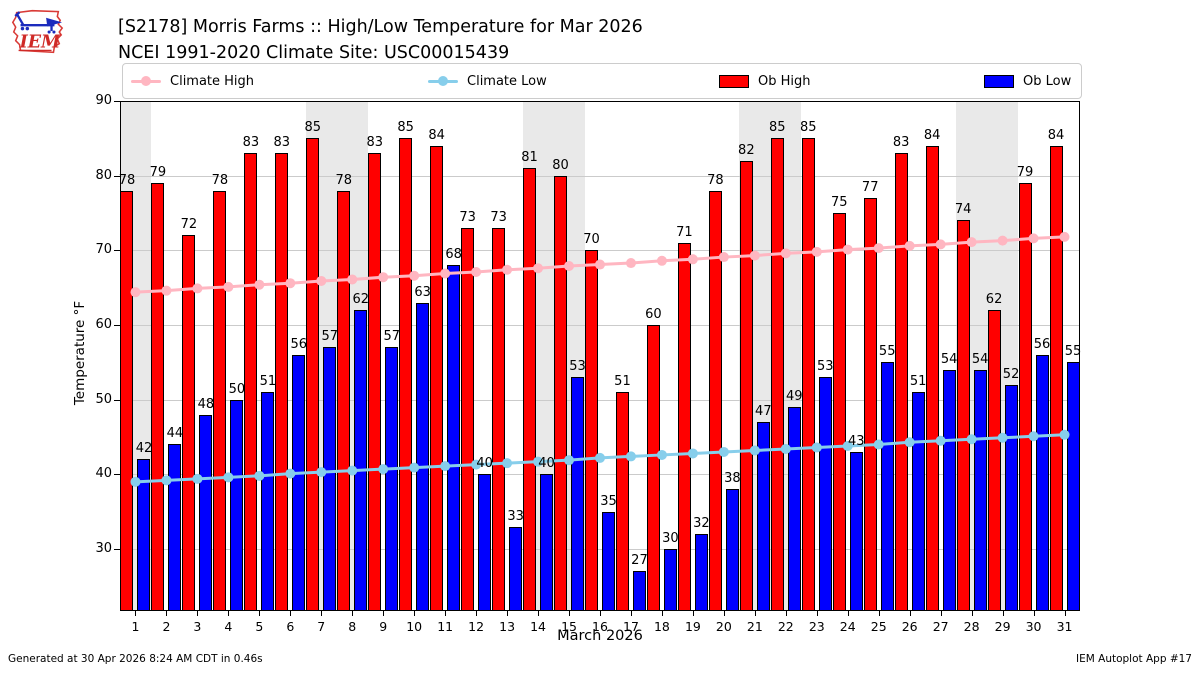  I want to click on ob-high-value-label: 70, so click(591, 240).